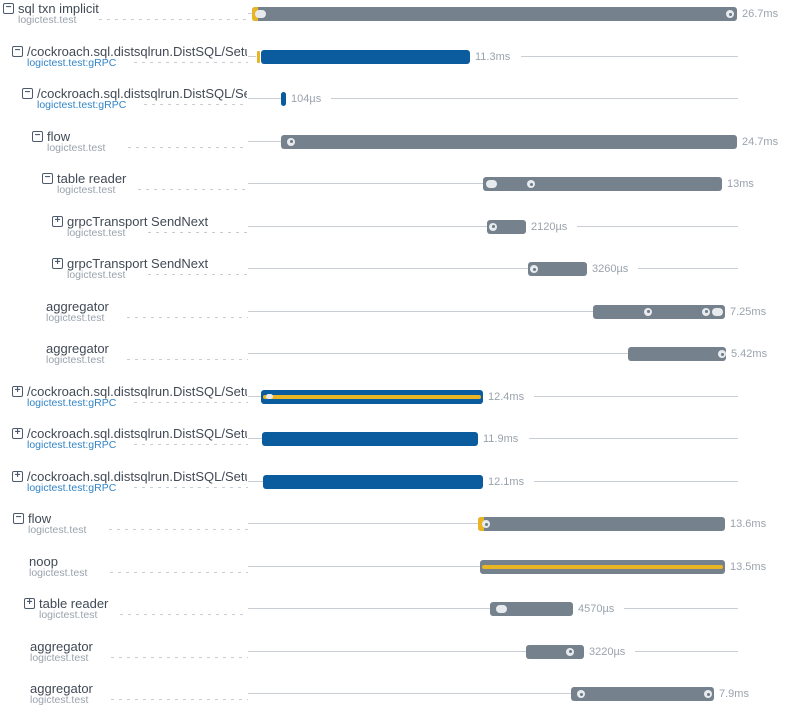 This screenshot has height=714, width=786. I want to click on span-title: grpcTransport SendNext, so click(138, 264).